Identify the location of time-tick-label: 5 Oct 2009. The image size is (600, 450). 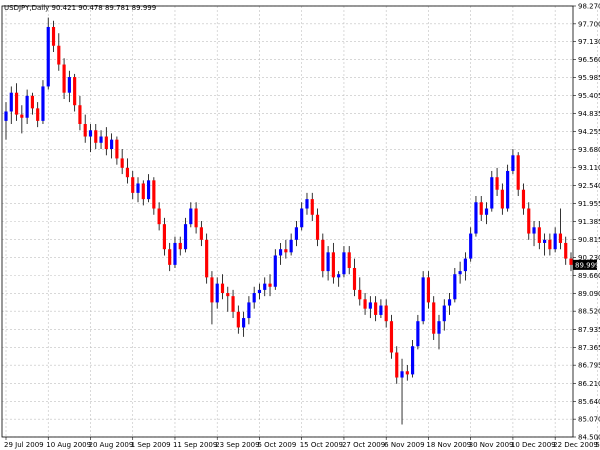
(276, 445).